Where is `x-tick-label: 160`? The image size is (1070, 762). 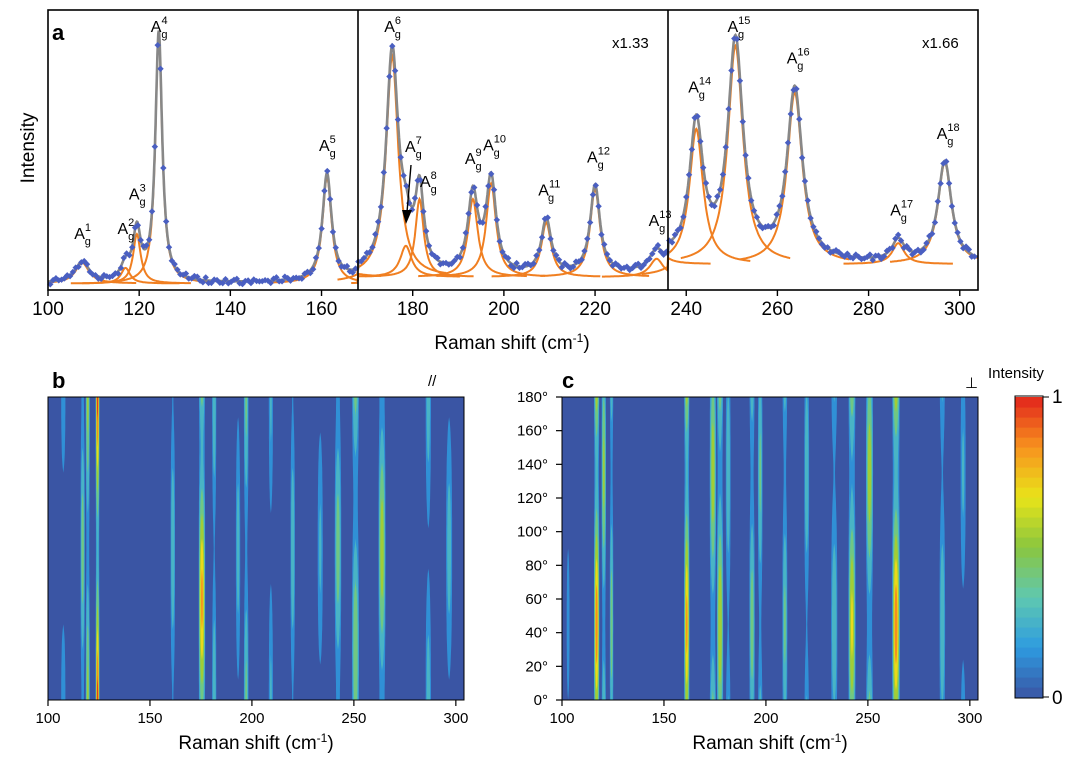 x-tick-label: 160 is located at coordinates (322, 309).